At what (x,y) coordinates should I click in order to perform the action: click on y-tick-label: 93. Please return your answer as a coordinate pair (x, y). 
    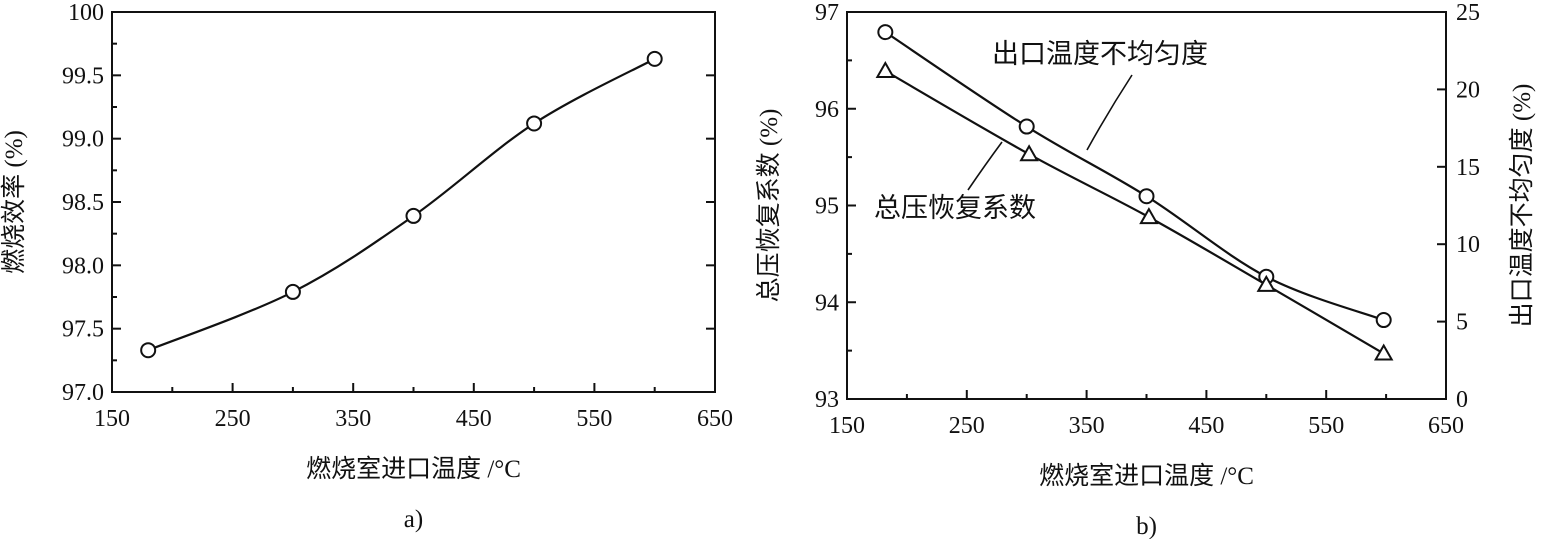
    Looking at the image, I should click on (827, 400).